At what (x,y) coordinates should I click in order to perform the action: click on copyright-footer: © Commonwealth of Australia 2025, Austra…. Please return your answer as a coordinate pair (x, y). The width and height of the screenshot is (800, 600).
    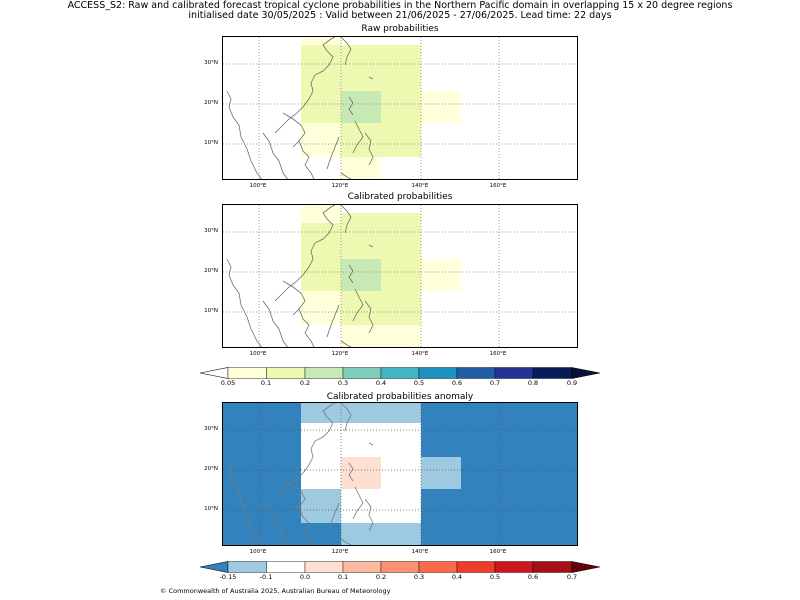
    Looking at the image, I should click on (275, 591).